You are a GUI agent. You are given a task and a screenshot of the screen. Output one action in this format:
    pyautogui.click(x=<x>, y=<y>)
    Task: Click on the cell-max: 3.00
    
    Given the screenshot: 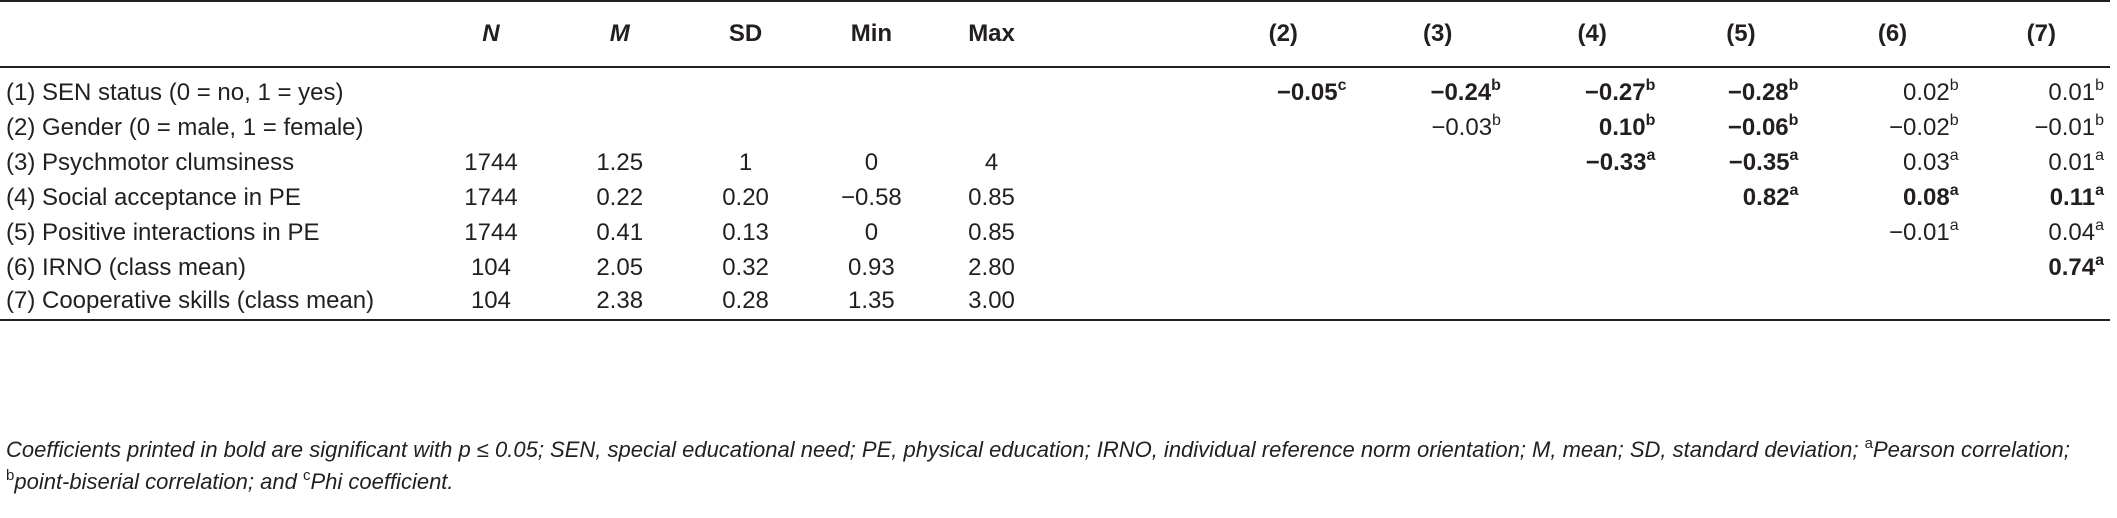 What is the action you would take?
    pyautogui.click(x=991, y=300)
    